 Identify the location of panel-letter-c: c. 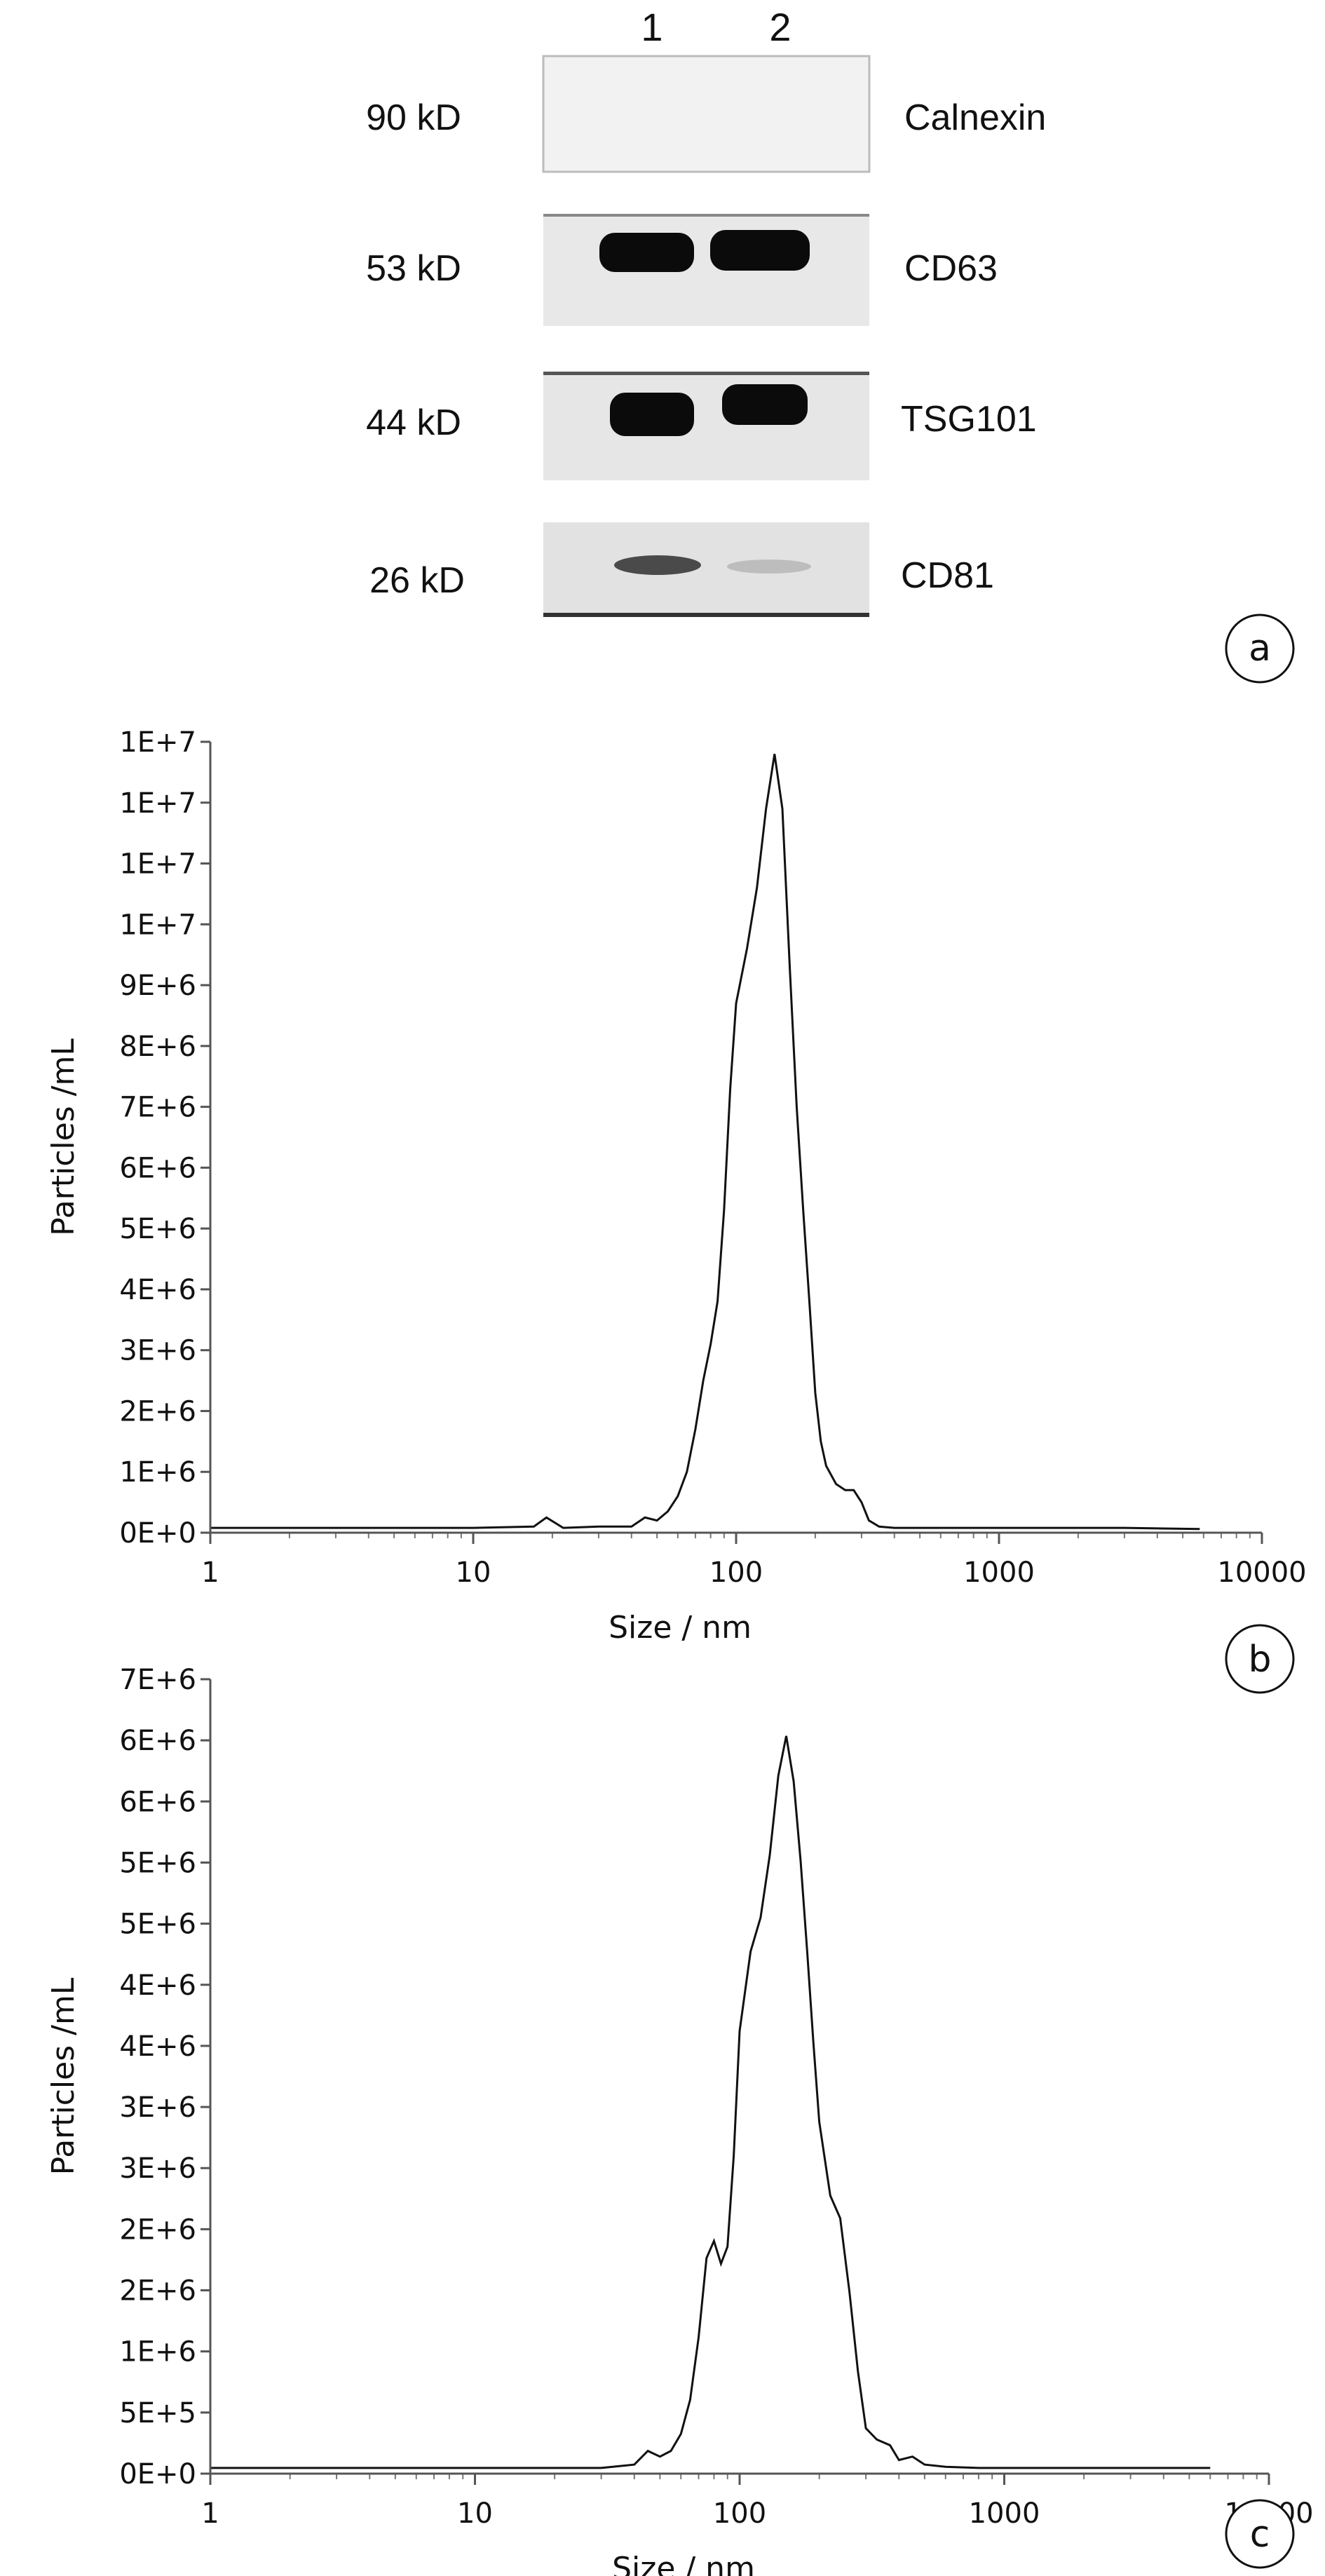
(1260, 2534).